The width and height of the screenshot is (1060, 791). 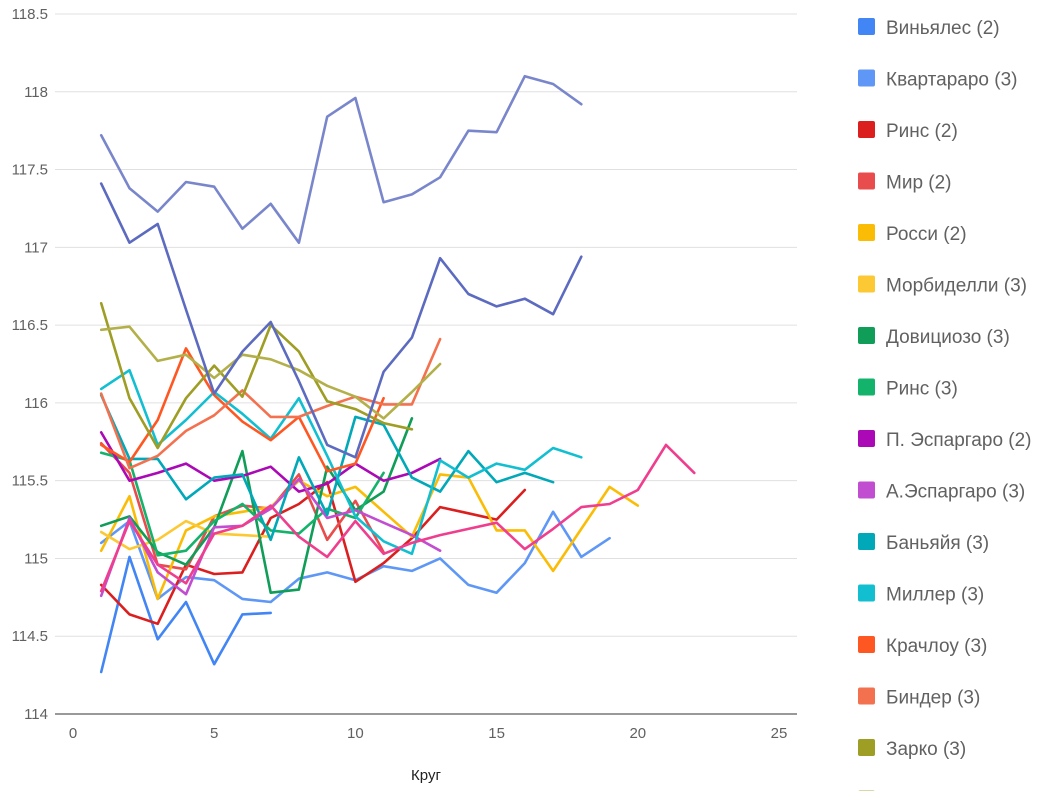 What do you see at coordinates (36, 558) in the screenshot?
I see `y-tick-label: 115` at bounding box center [36, 558].